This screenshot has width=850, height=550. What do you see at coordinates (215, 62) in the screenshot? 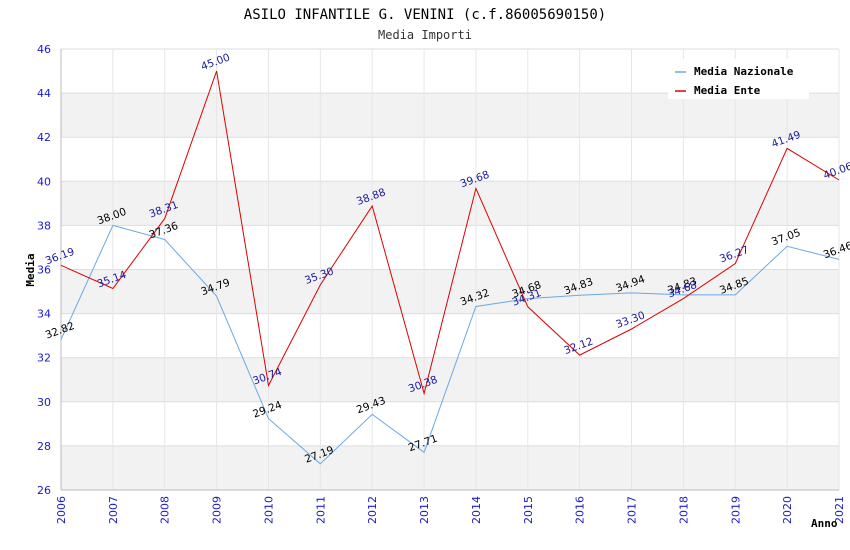
I see `data-label-media-ente: 45.00` at bounding box center [215, 62].